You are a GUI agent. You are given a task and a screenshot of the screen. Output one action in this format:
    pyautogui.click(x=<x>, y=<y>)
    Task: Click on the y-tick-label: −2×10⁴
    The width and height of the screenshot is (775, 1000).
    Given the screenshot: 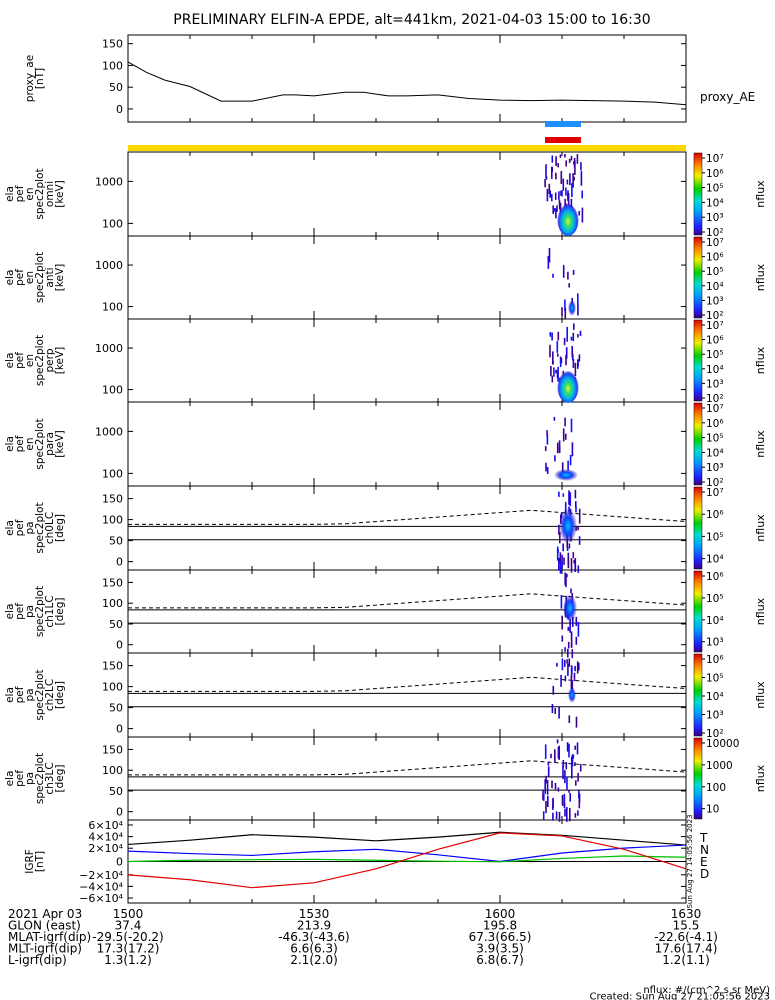 What is the action you would take?
    pyautogui.click(x=101, y=875)
    